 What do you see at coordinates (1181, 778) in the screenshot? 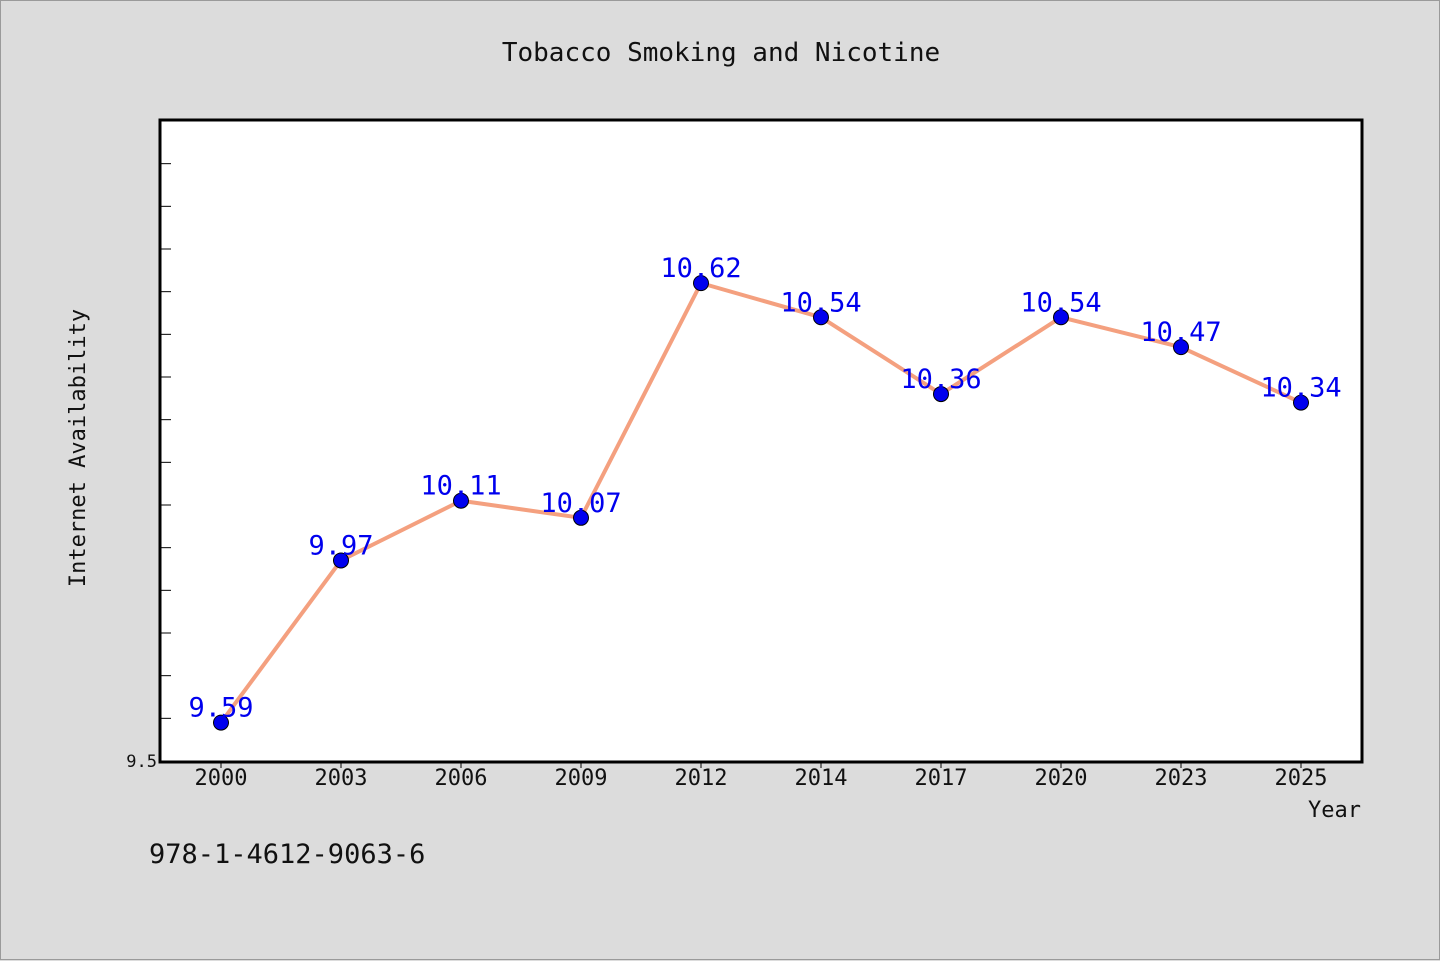
I see `x-tick-label: 2023` at bounding box center [1181, 778].